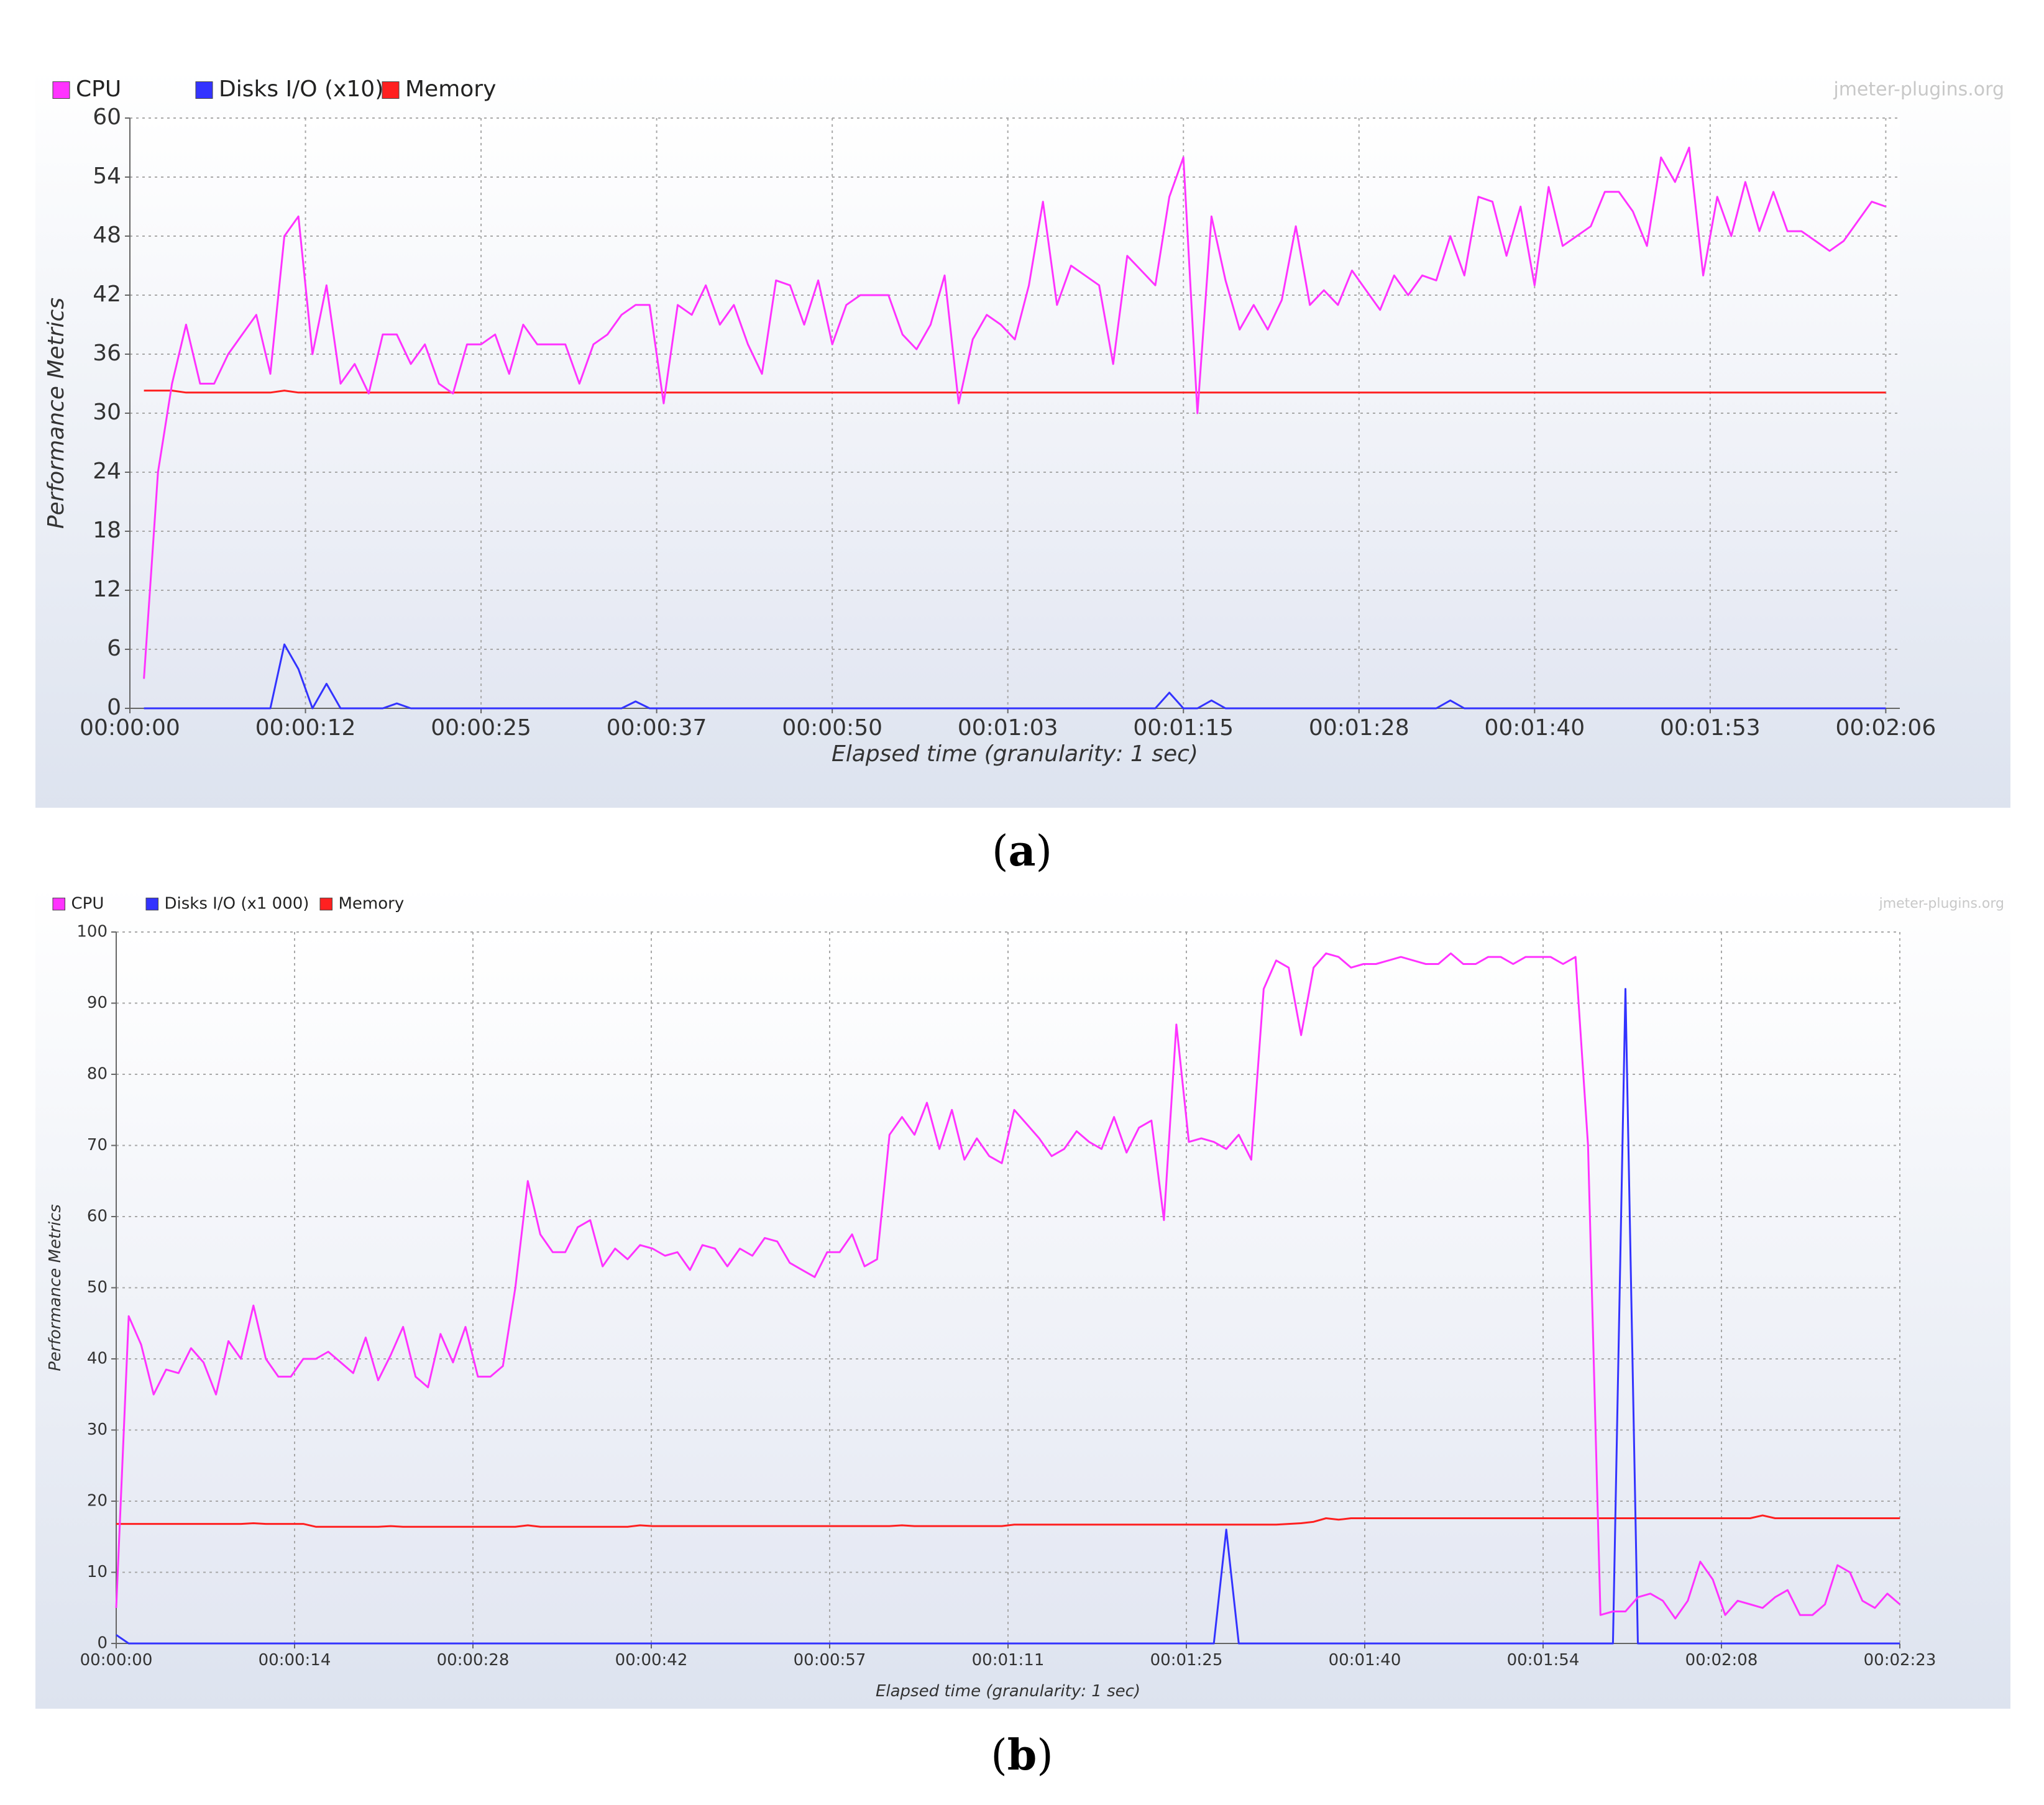 The height and width of the screenshot is (1805, 2044). I want to click on chart-b-y-tick-label: 90, so click(97, 1003).